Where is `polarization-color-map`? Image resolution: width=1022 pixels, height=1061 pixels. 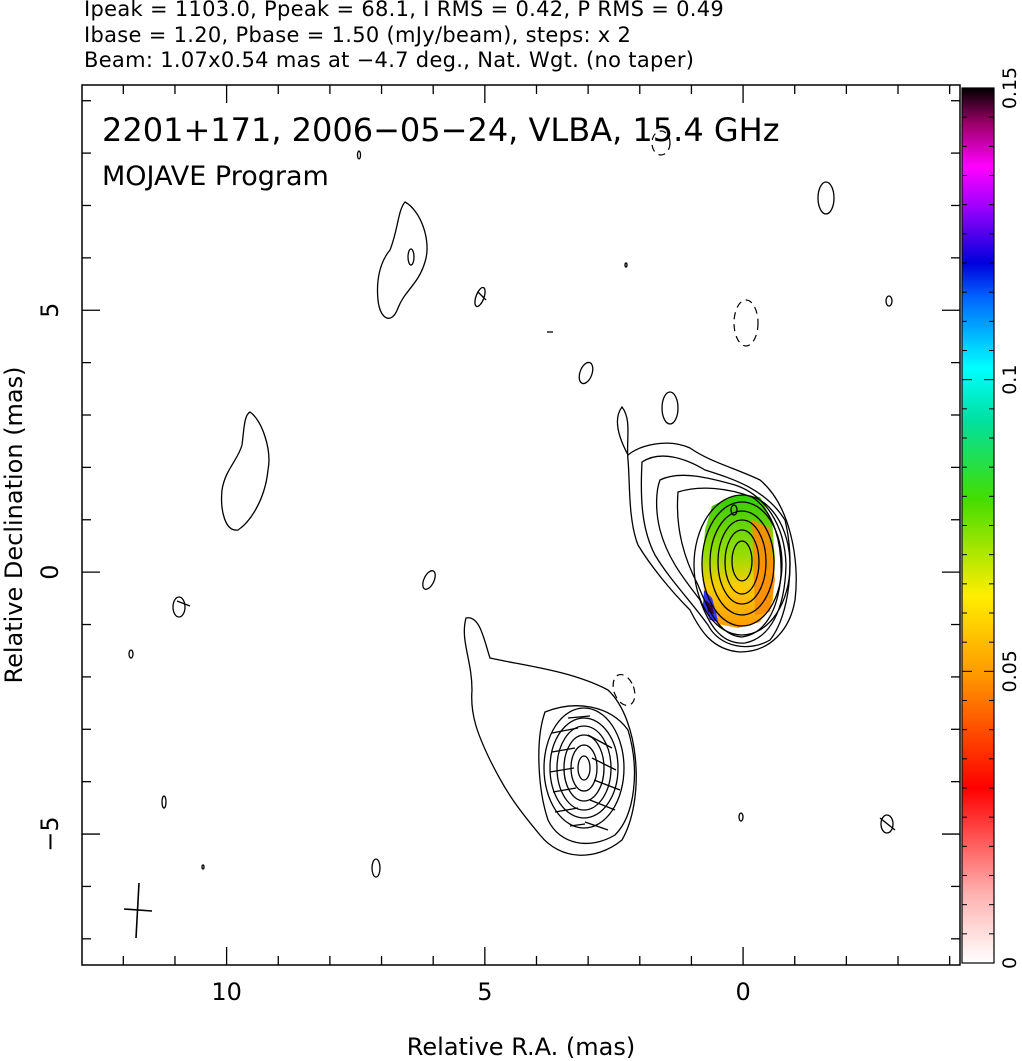
polarization-color-map is located at coordinates (738, 561).